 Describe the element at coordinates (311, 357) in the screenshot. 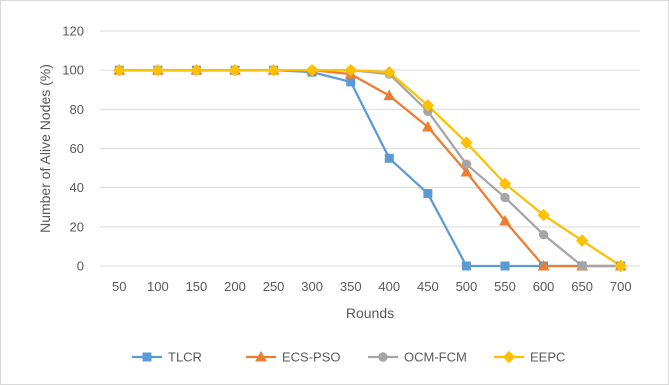

I see `legend-label: ECS-PSO` at that location.